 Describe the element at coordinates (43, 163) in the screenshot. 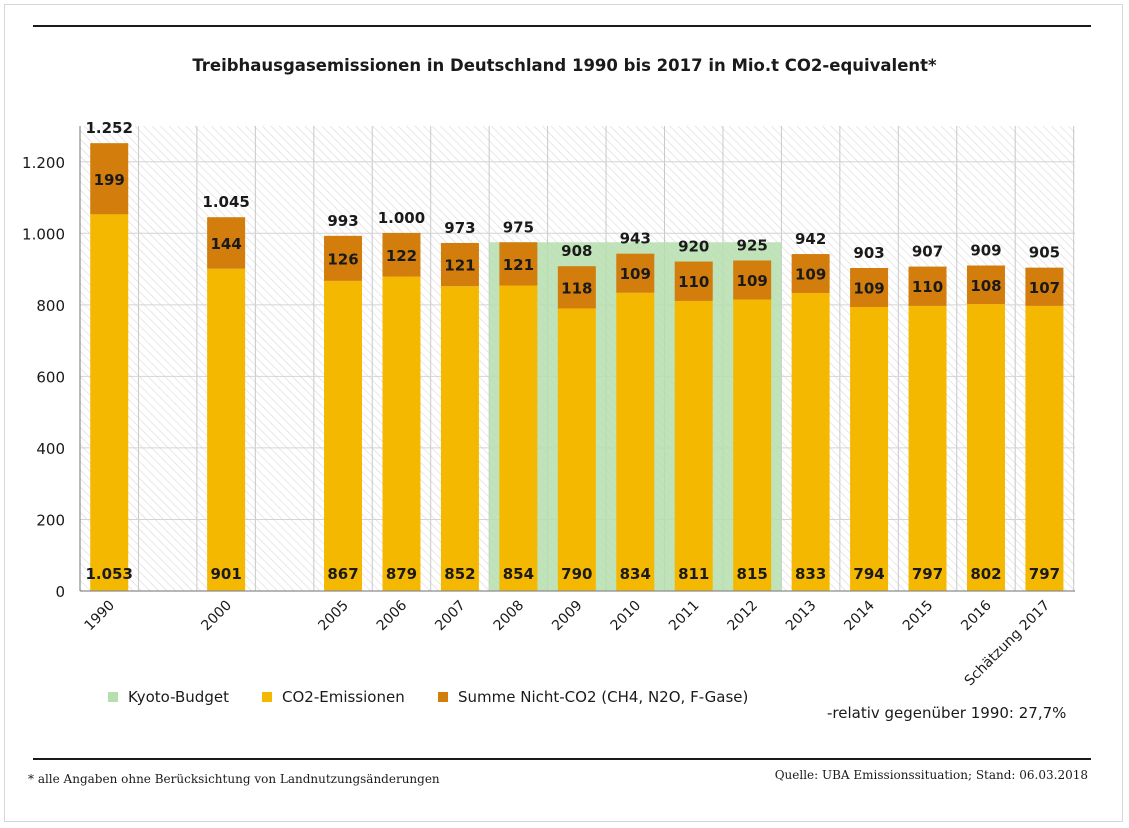

I see `y-tick-label: 1.200` at that location.